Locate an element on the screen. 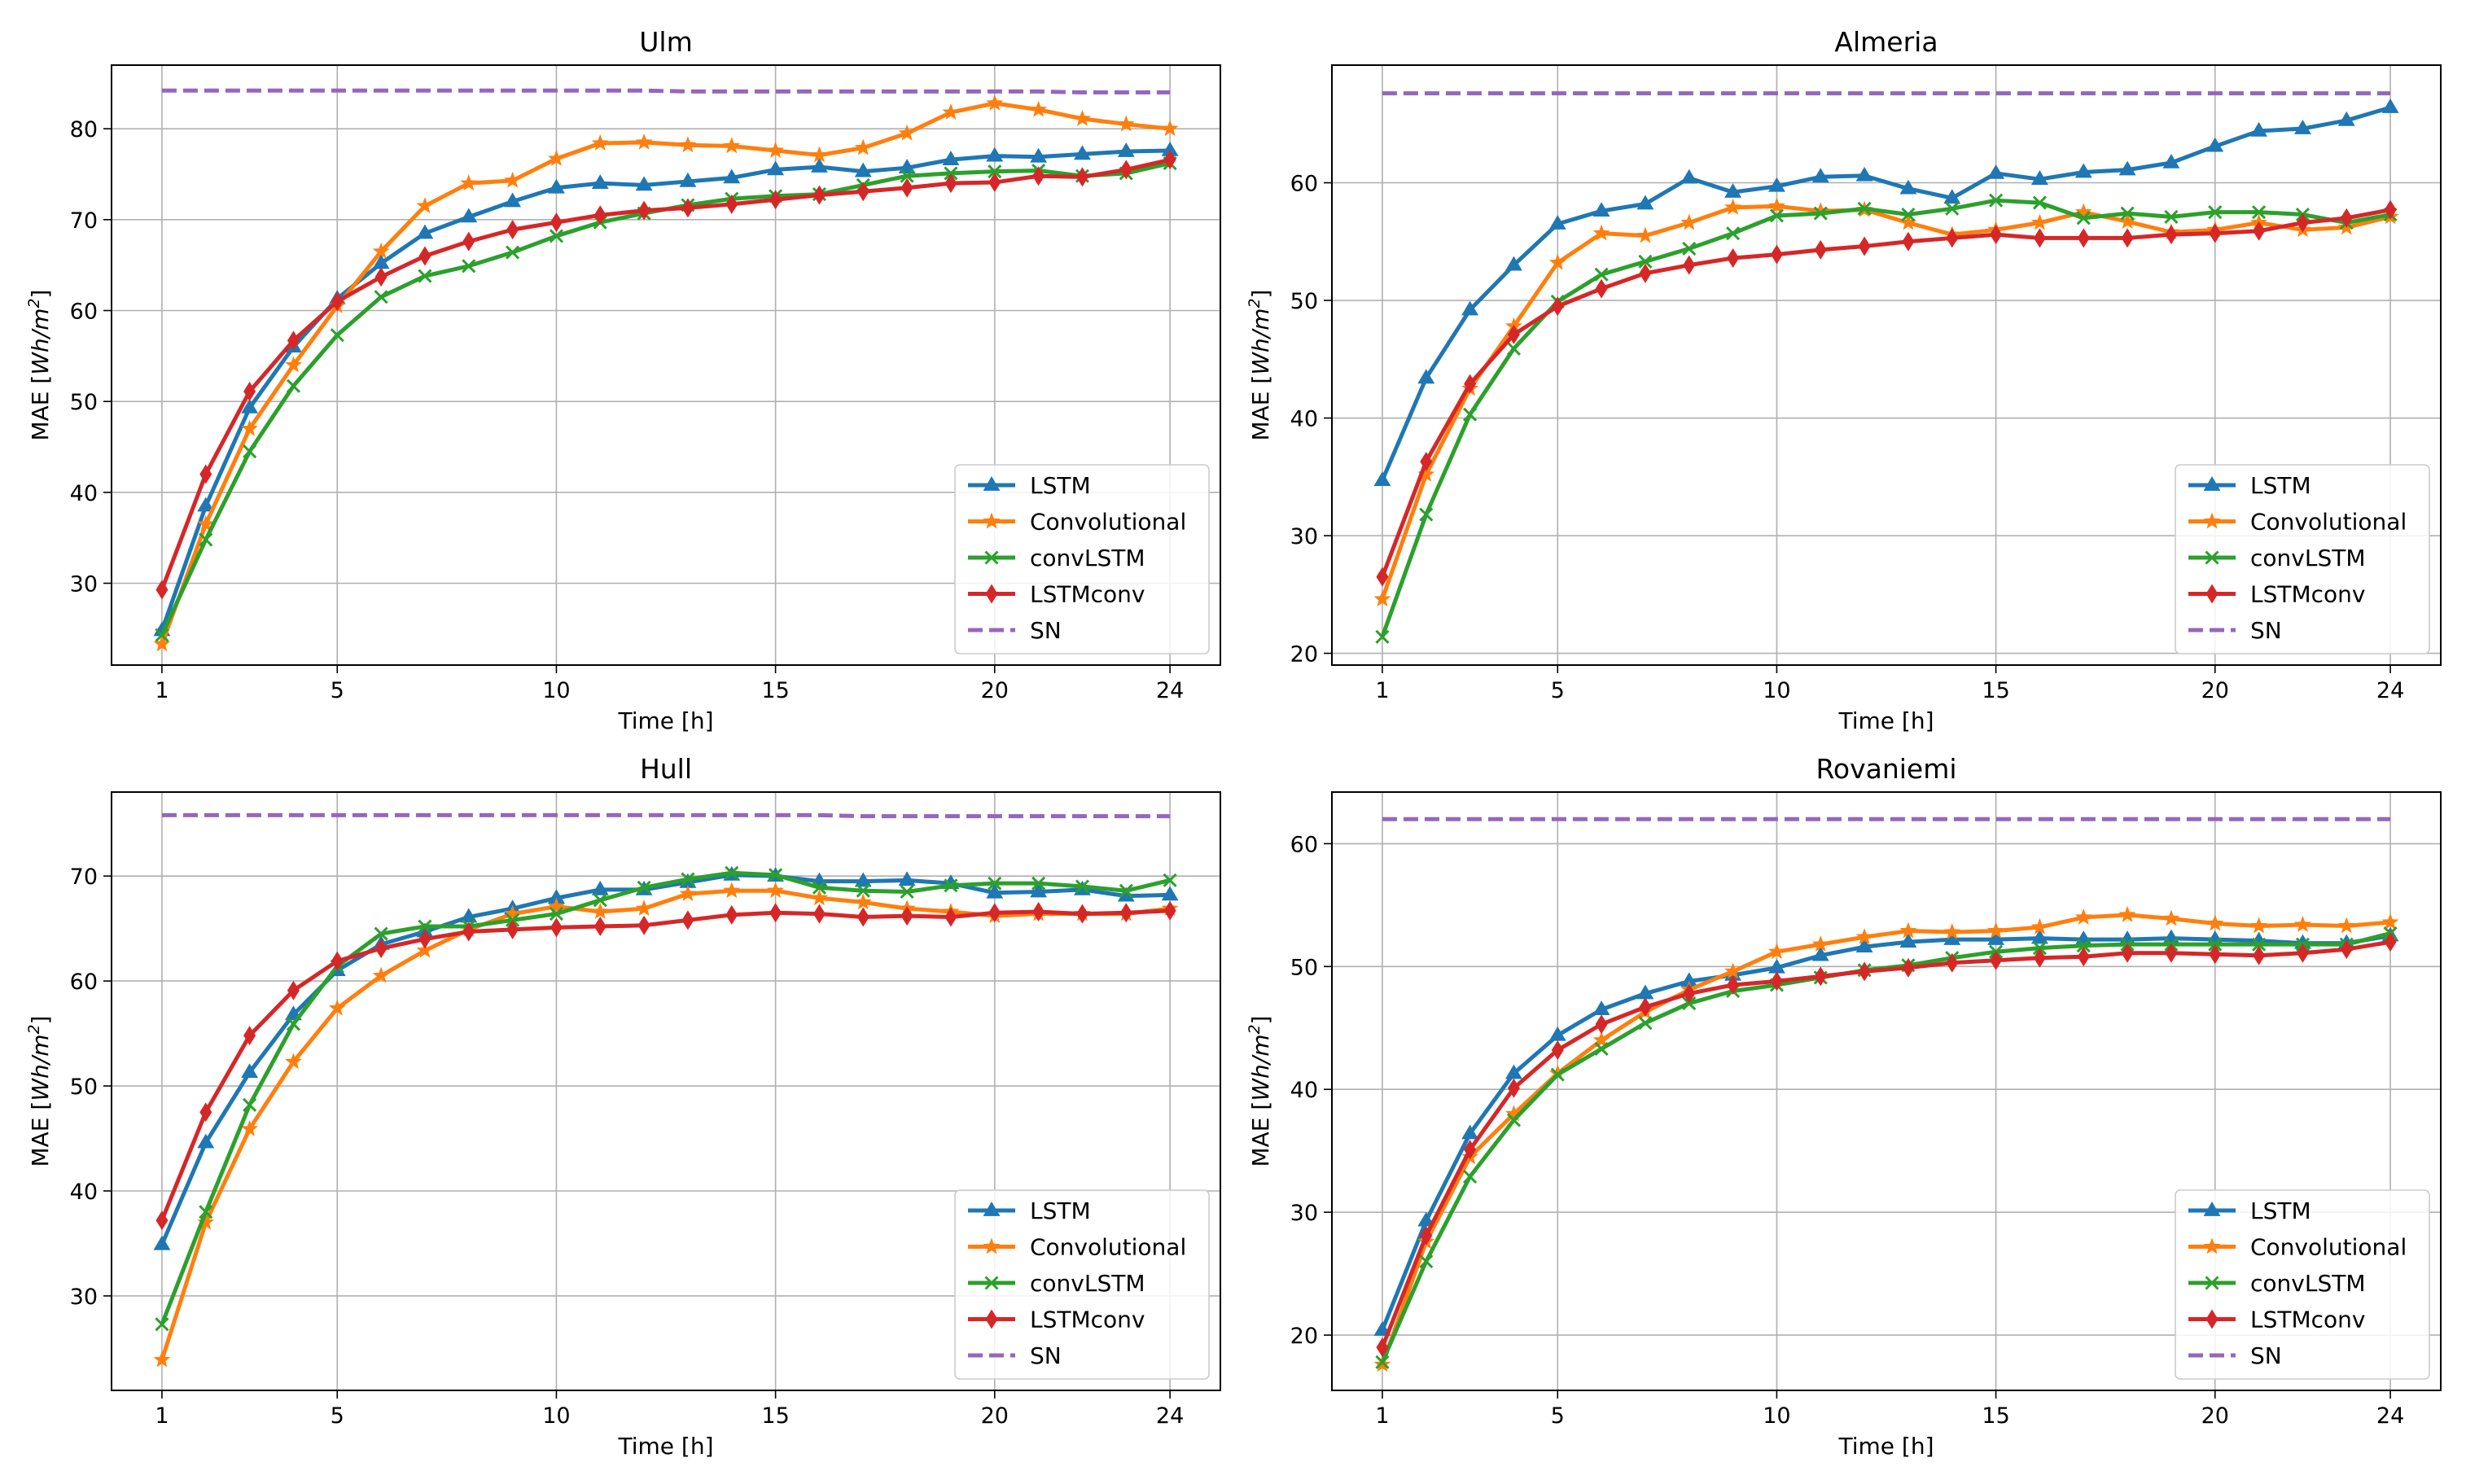  legend-entry-sn: SN is located at coordinates (1015, 1356).